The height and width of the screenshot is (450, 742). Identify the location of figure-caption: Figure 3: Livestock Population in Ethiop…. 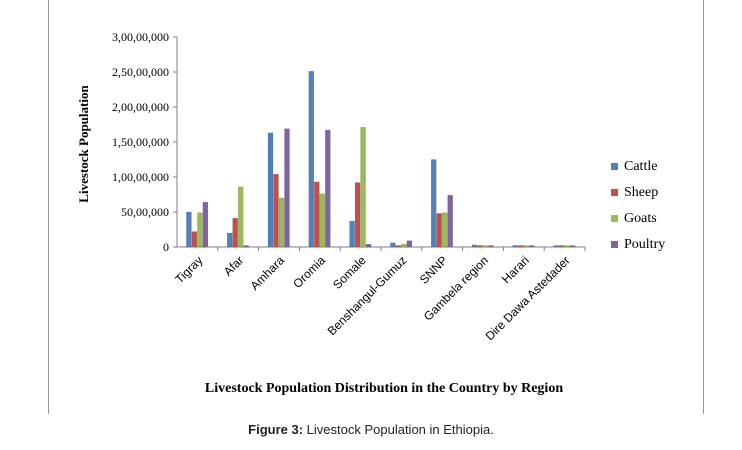
(371, 429).